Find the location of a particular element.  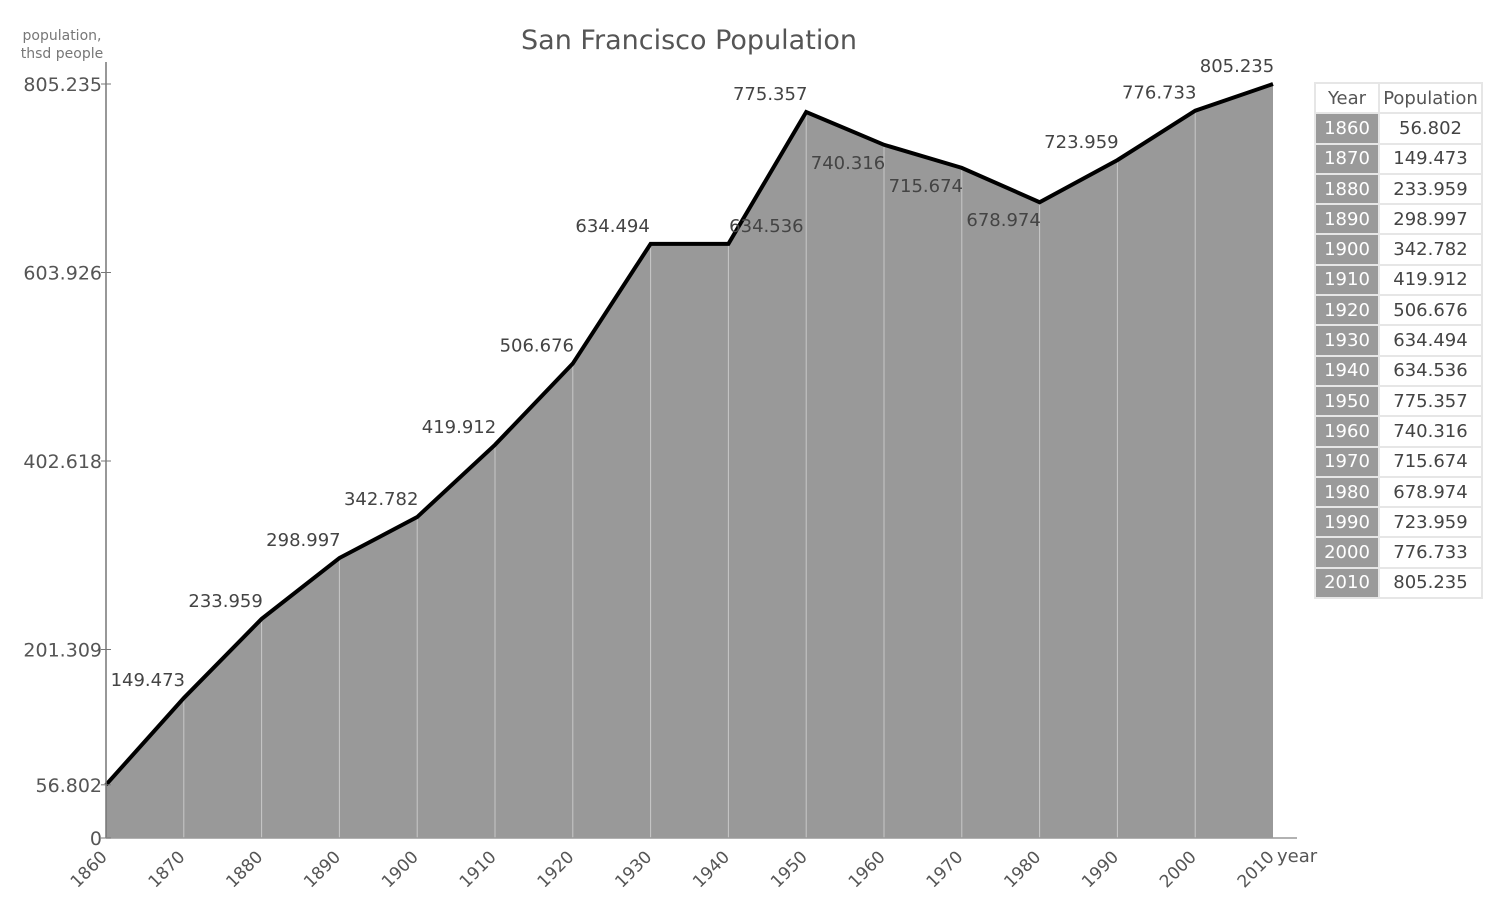

data-label: 233.959 is located at coordinates (225, 601).